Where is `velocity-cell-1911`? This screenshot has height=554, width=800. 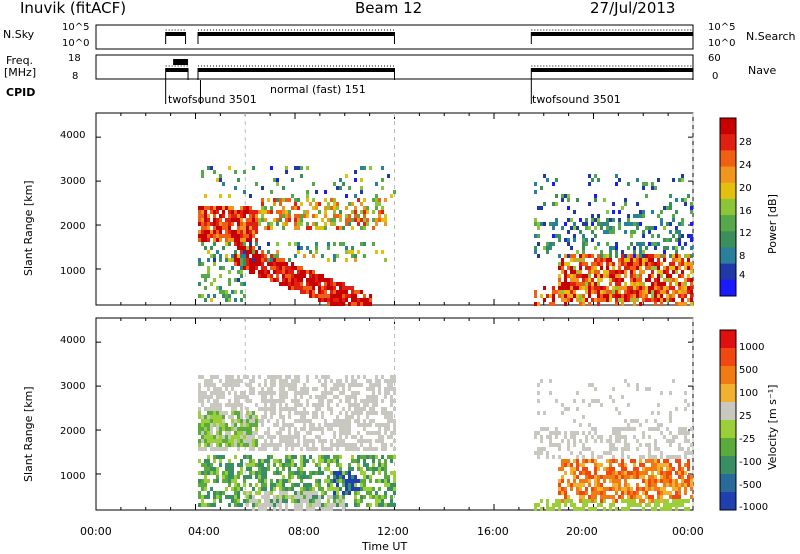 velocity-cell-1911 is located at coordinates (676, 481).